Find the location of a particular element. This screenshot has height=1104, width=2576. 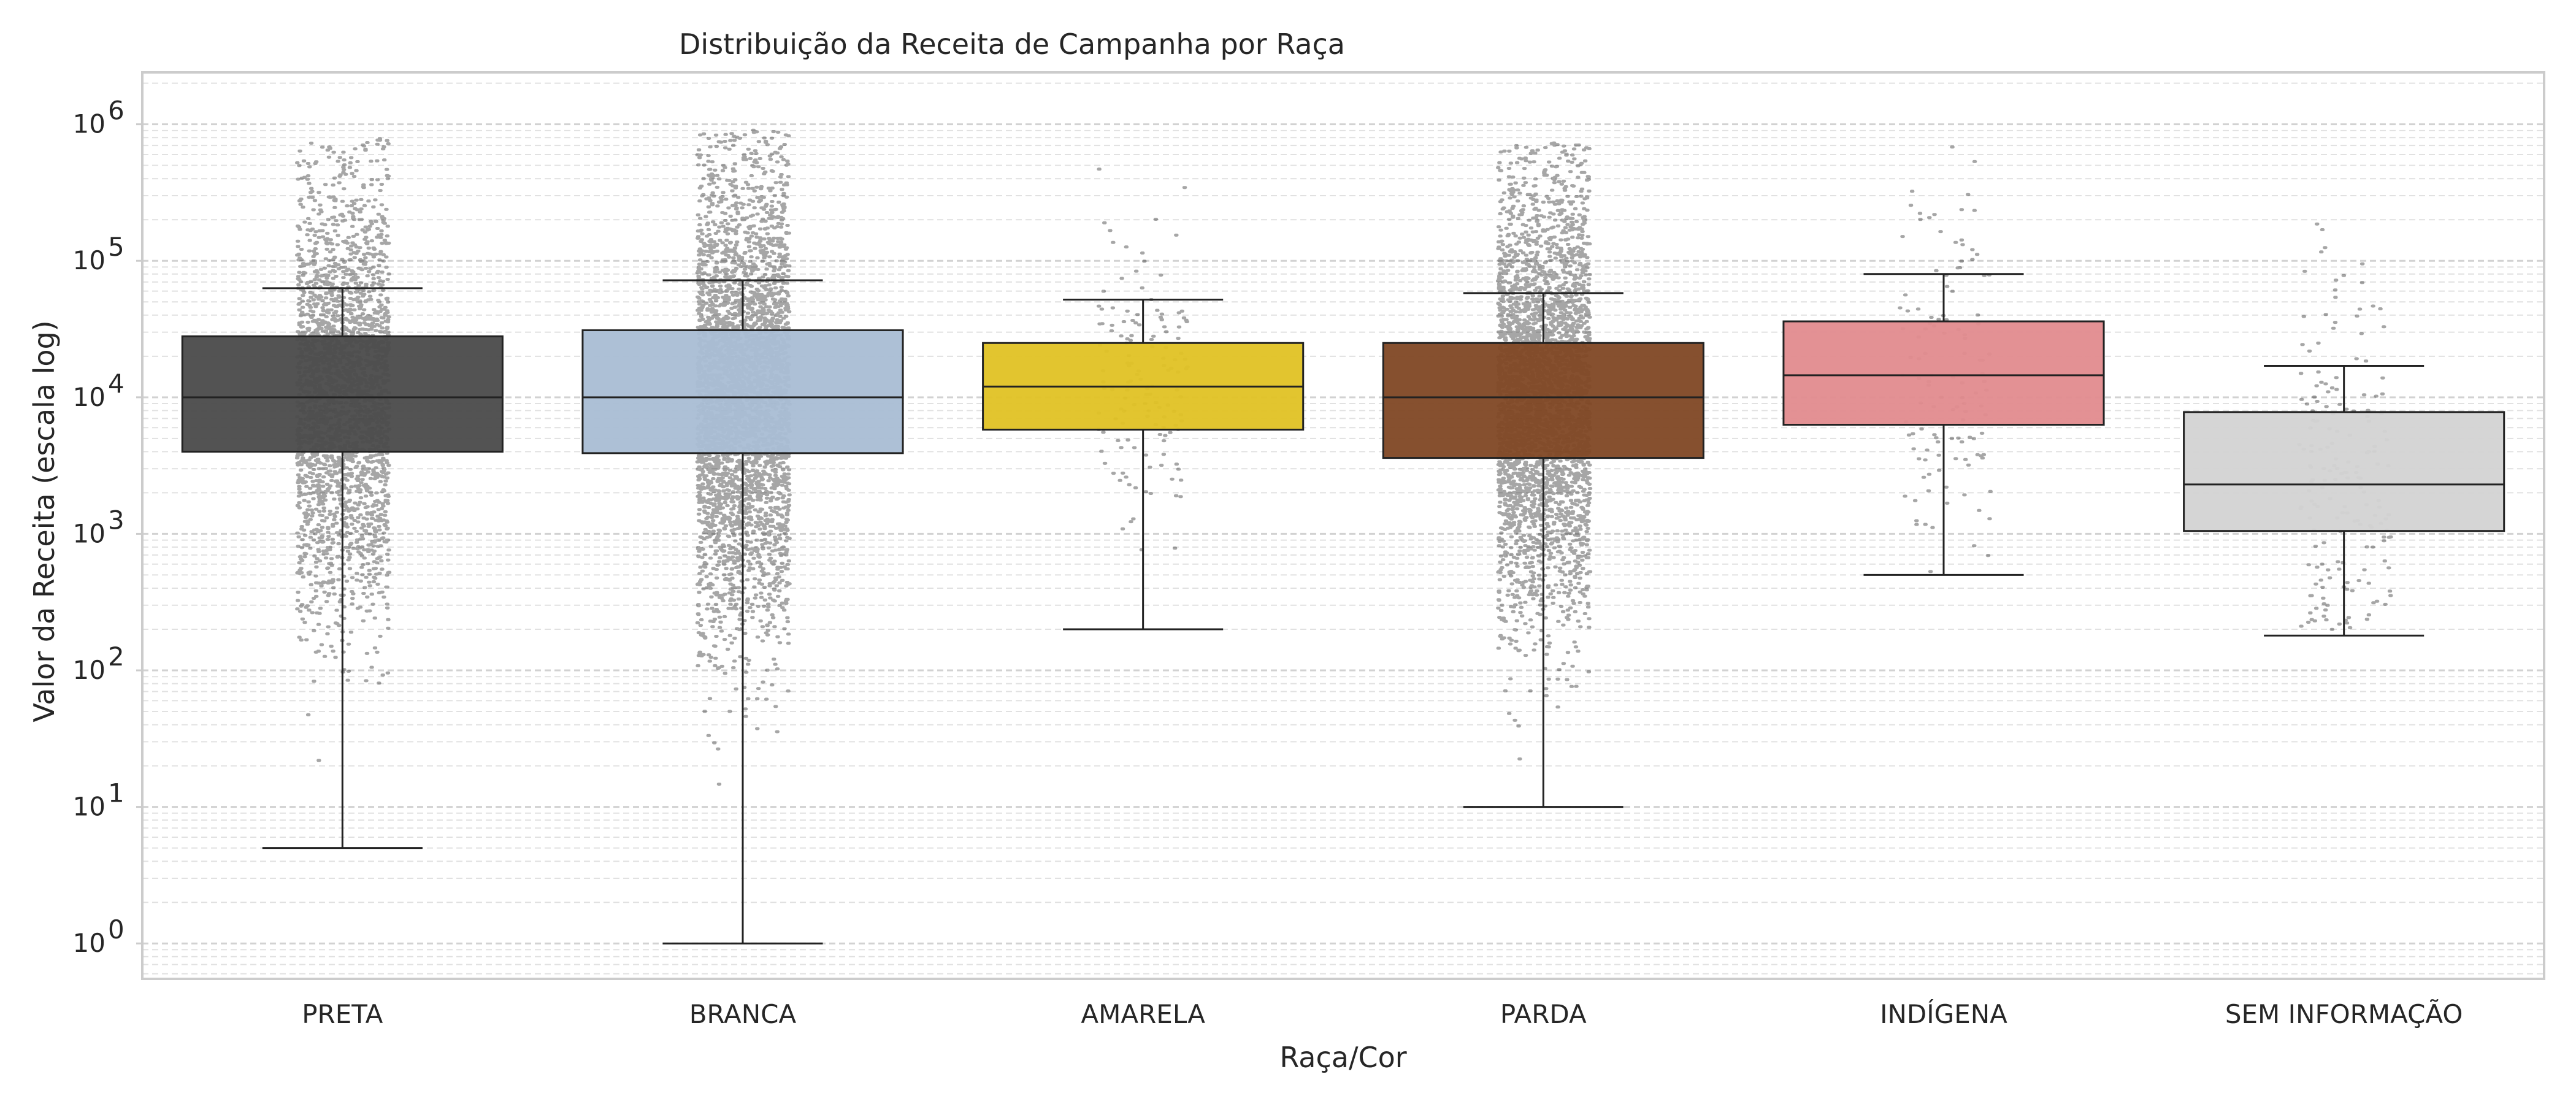

x-tick-label: INDÍGENA is located at coordinates (1943, 1014).